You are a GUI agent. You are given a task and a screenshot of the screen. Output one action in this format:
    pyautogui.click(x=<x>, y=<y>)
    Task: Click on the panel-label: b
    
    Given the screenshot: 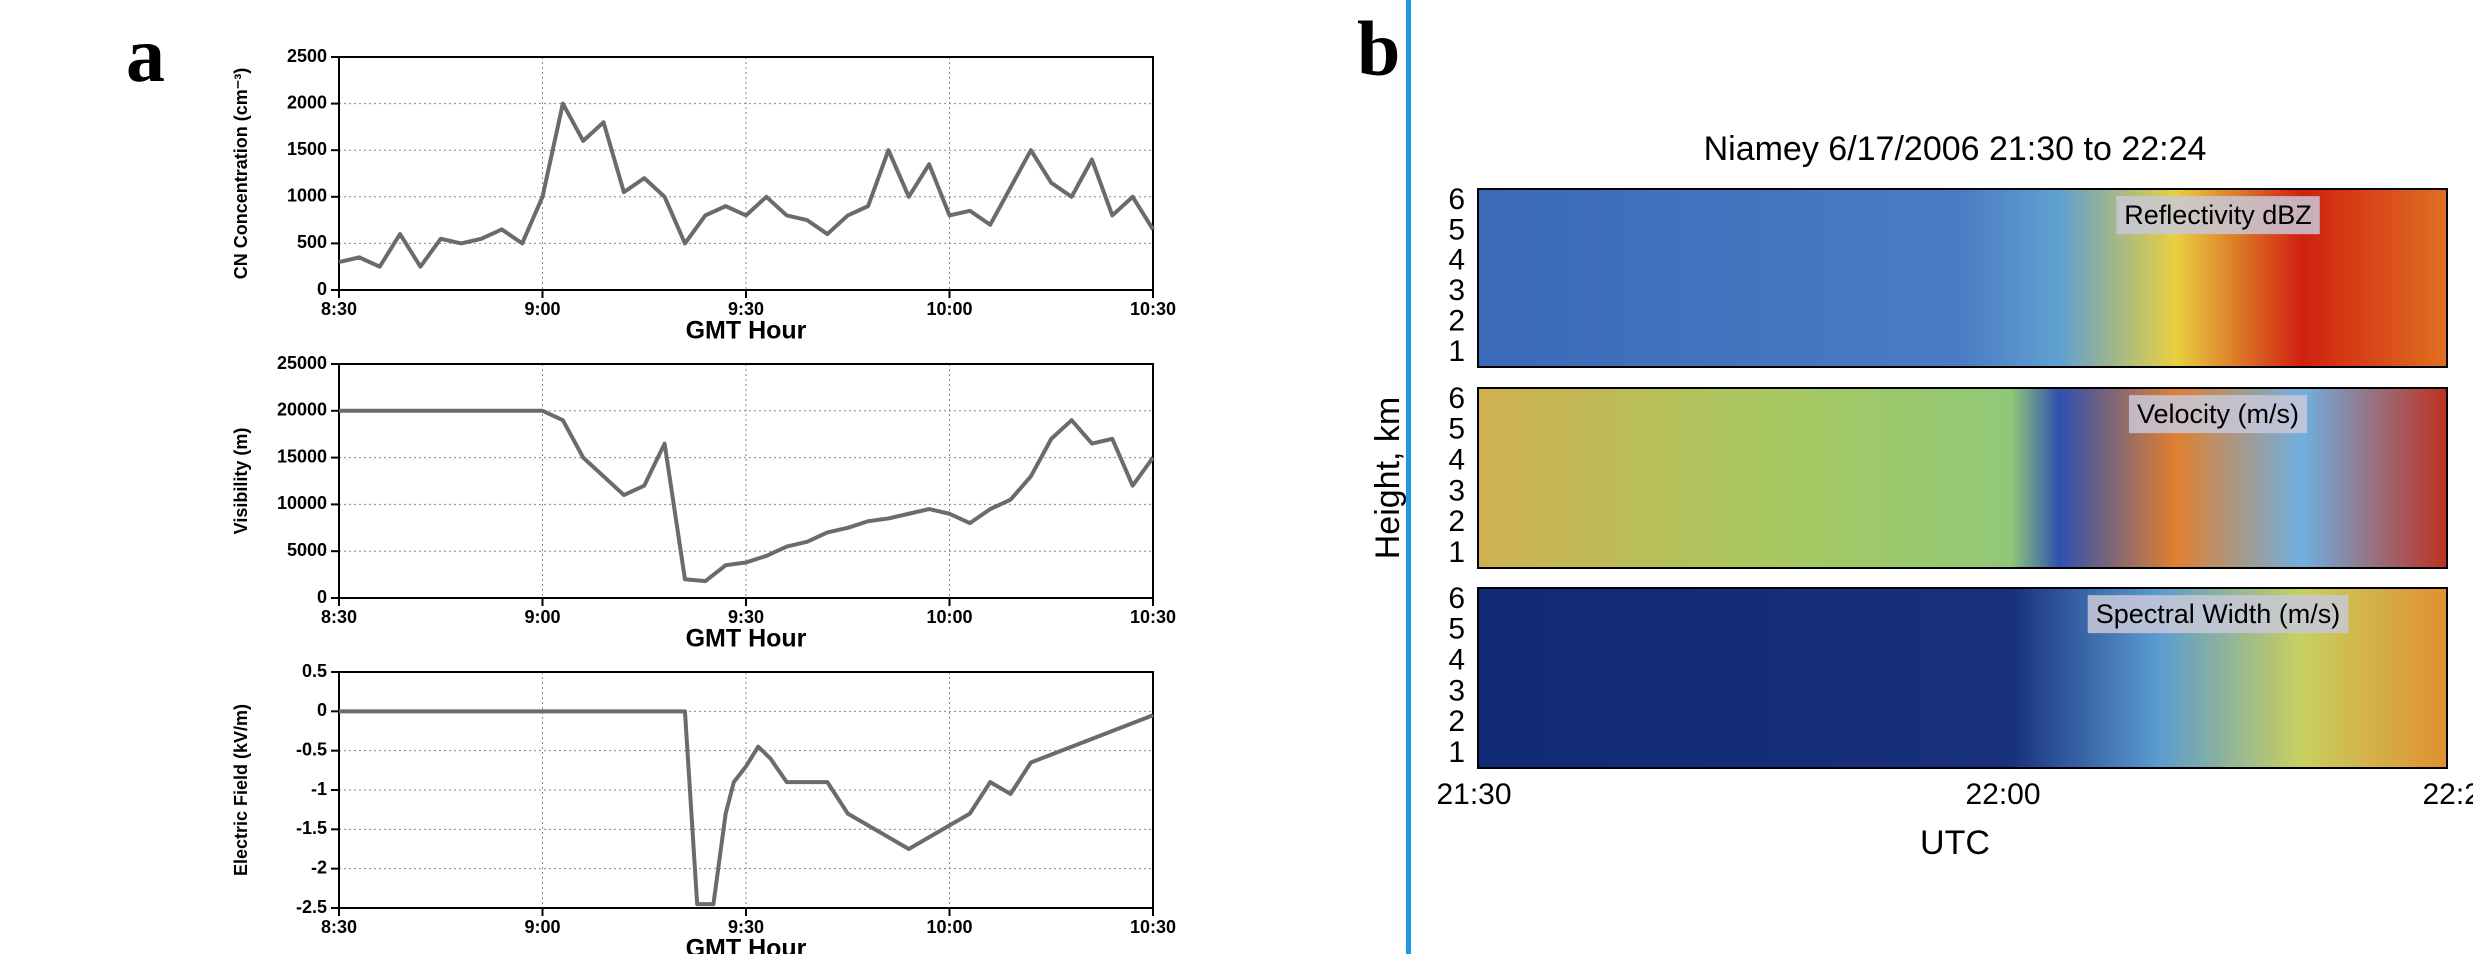 What is the action you would take?
    pyautogui.click(x=1378, y=48)
    